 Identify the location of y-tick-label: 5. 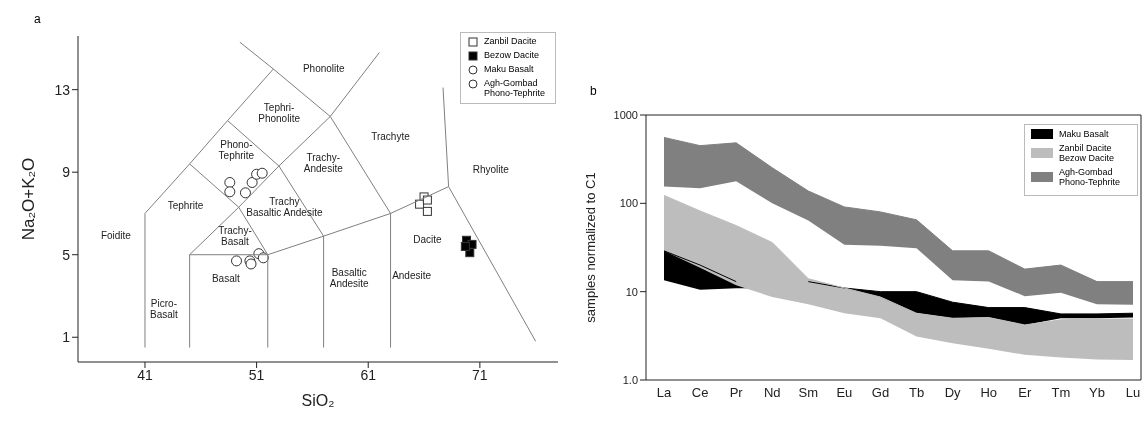
(66, 254).